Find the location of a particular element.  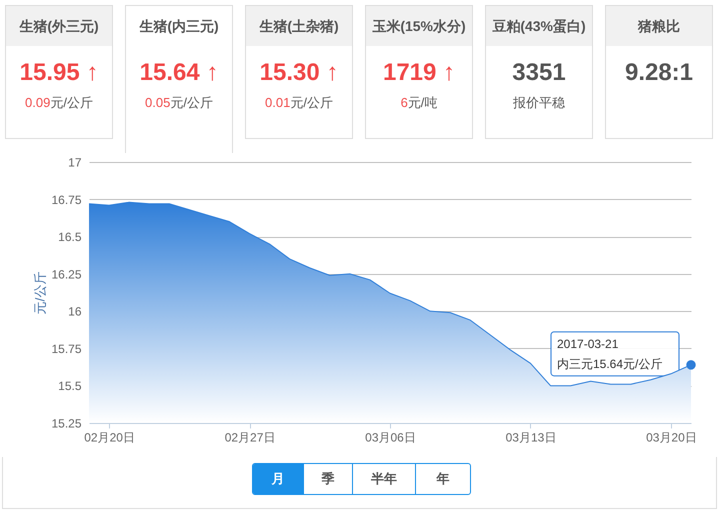

text: 玉米(15%水分) is located at coordinates (419, 26).